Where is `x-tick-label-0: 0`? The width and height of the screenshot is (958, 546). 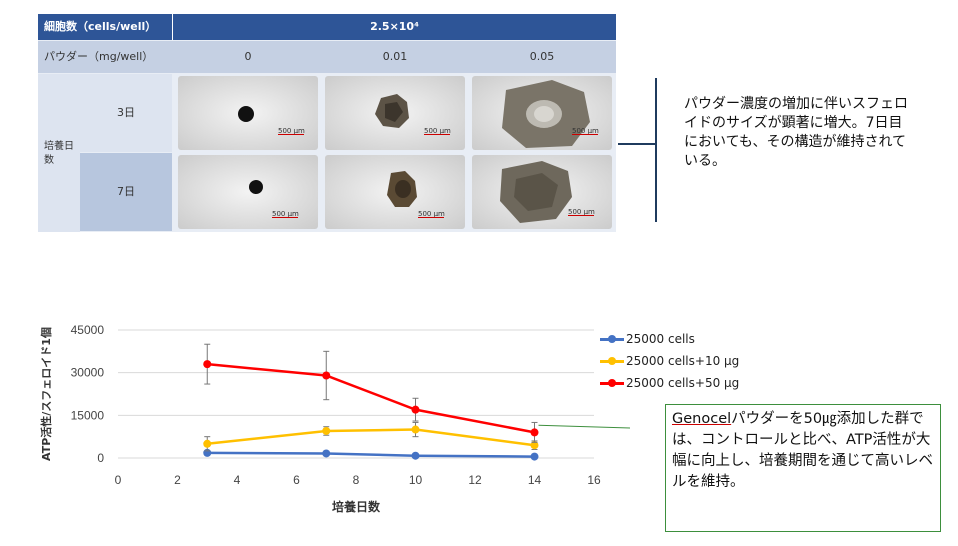 x-tick-label-0: 0 is located at coordinates (118, 480).